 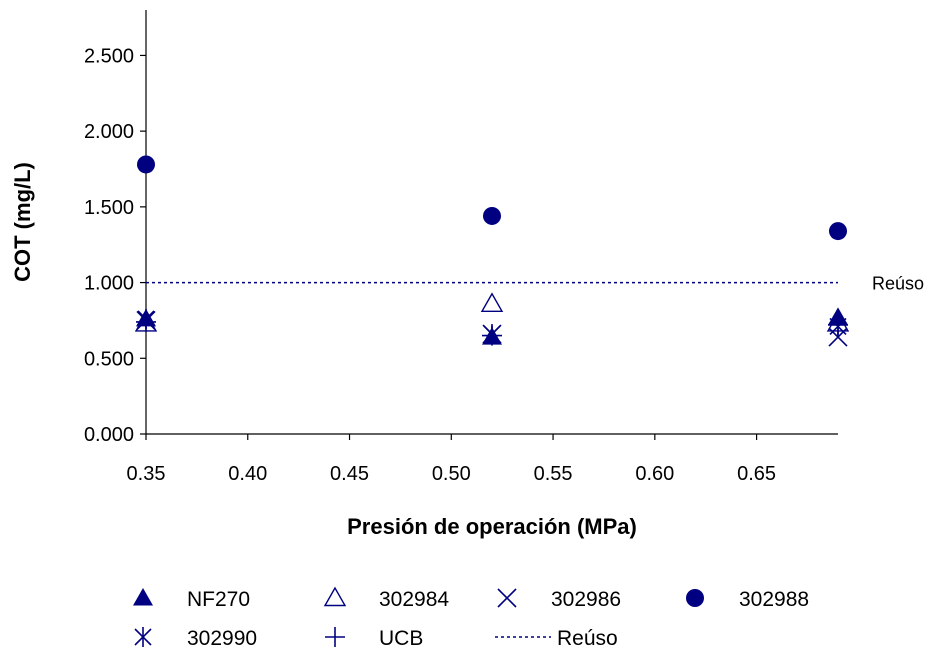 What do you see at coordinates (414, 599) in the screenshot?
I see `legend-label: 302984` at bounding box center [414, 599].